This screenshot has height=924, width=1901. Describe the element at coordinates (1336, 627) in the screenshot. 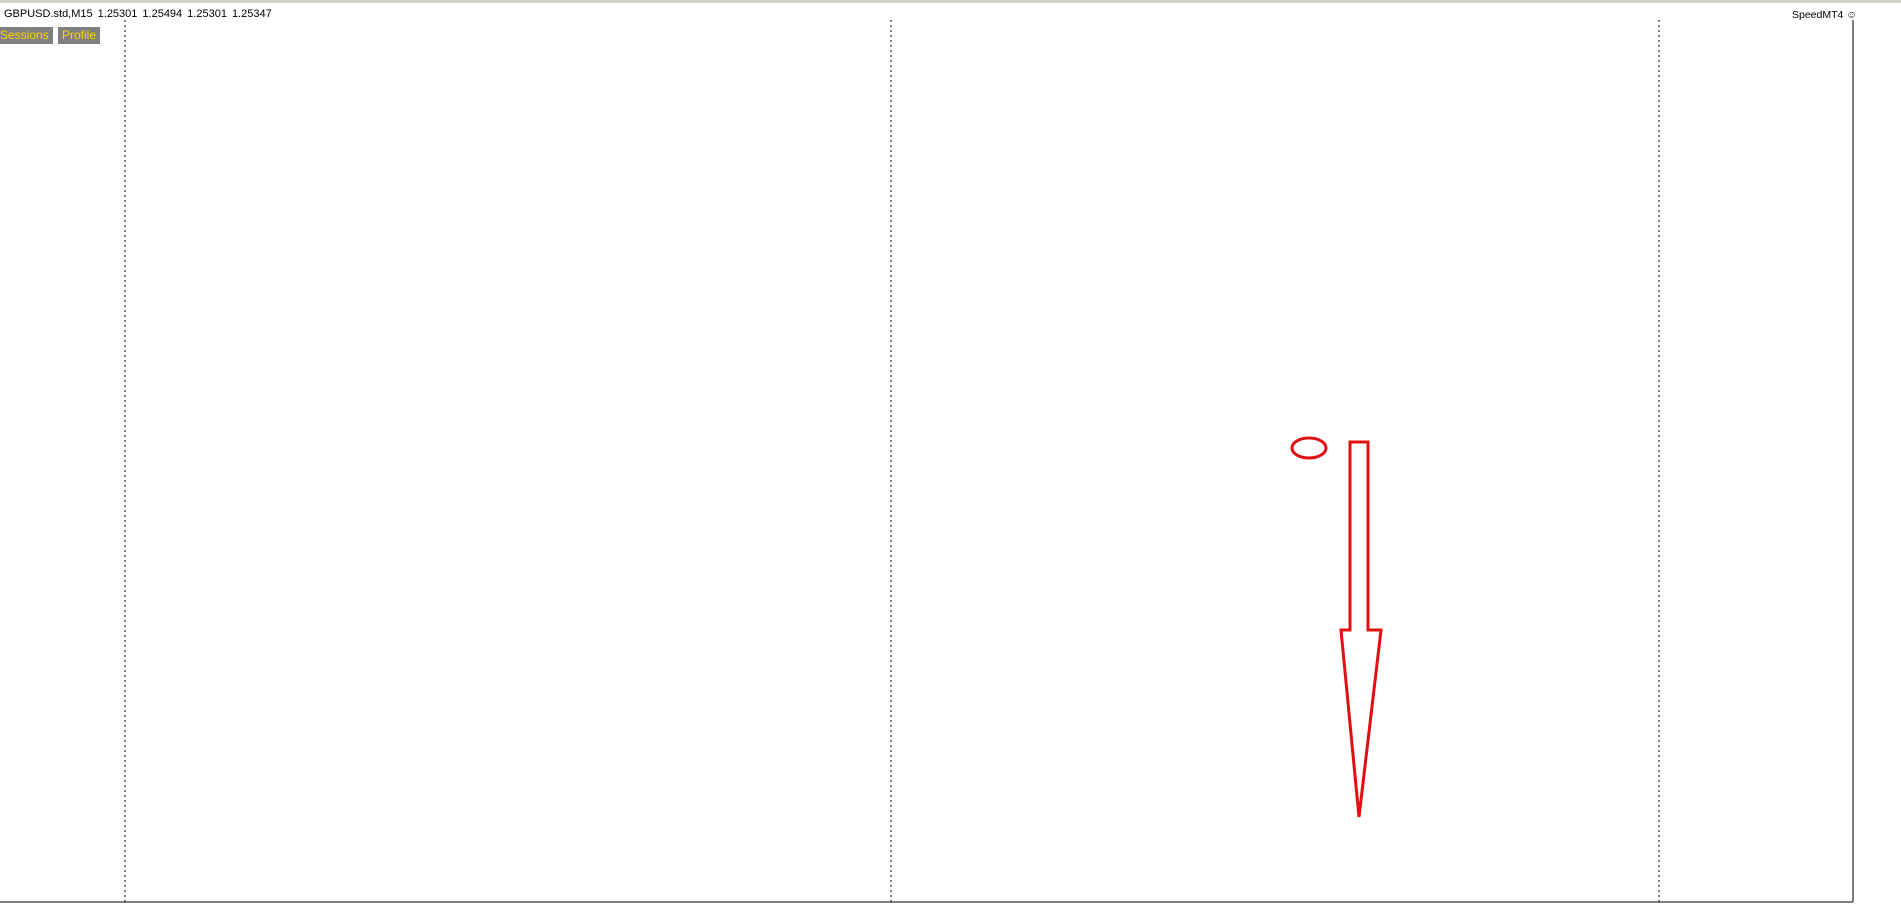

I see `annotations` at that location.